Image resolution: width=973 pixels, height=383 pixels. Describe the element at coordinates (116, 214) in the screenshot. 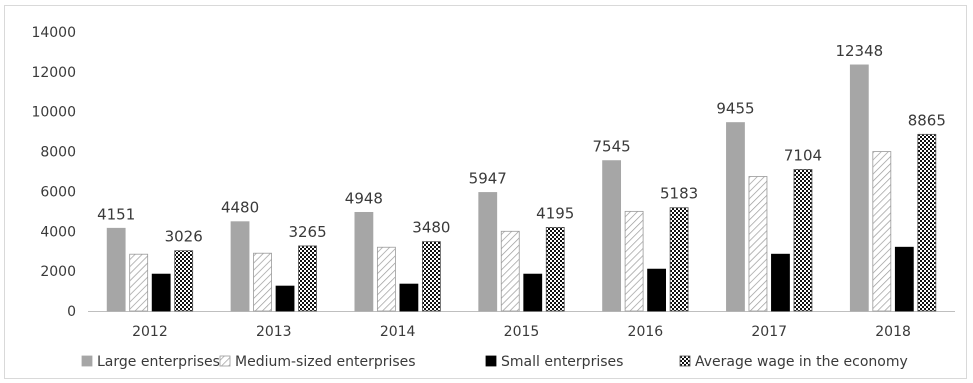

I see `data-label-large-enterprises: 4151` at that location.